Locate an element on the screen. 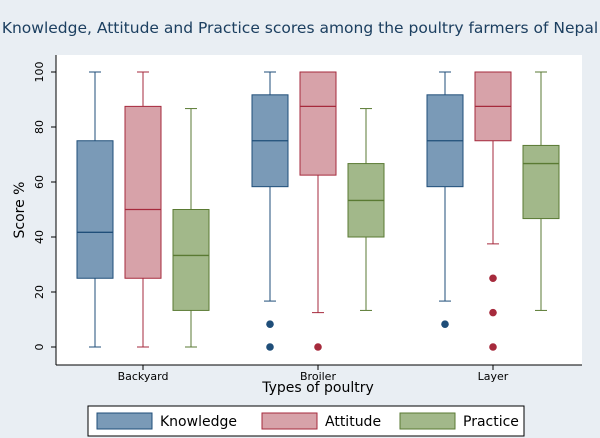 The image size is (600, 438). y-tick-label: 60 is located at coordinates (39, 182).